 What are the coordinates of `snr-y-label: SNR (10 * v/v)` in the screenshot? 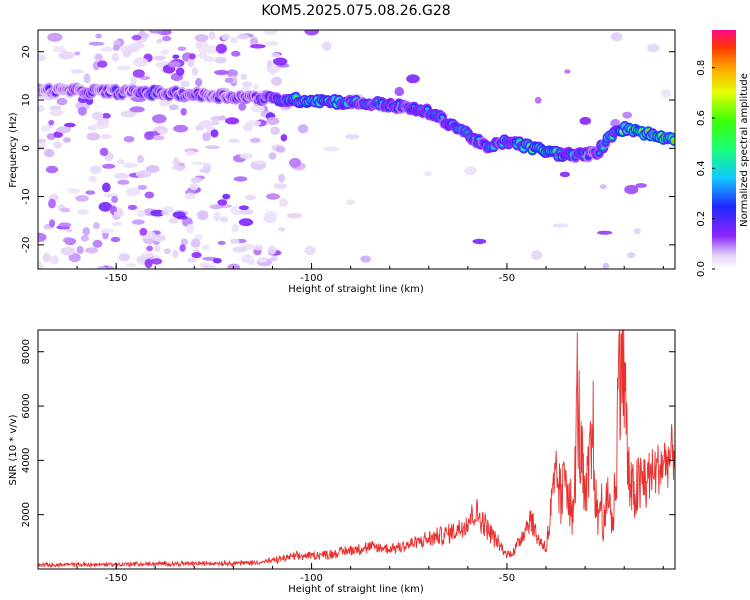 It's located at (13, 449).